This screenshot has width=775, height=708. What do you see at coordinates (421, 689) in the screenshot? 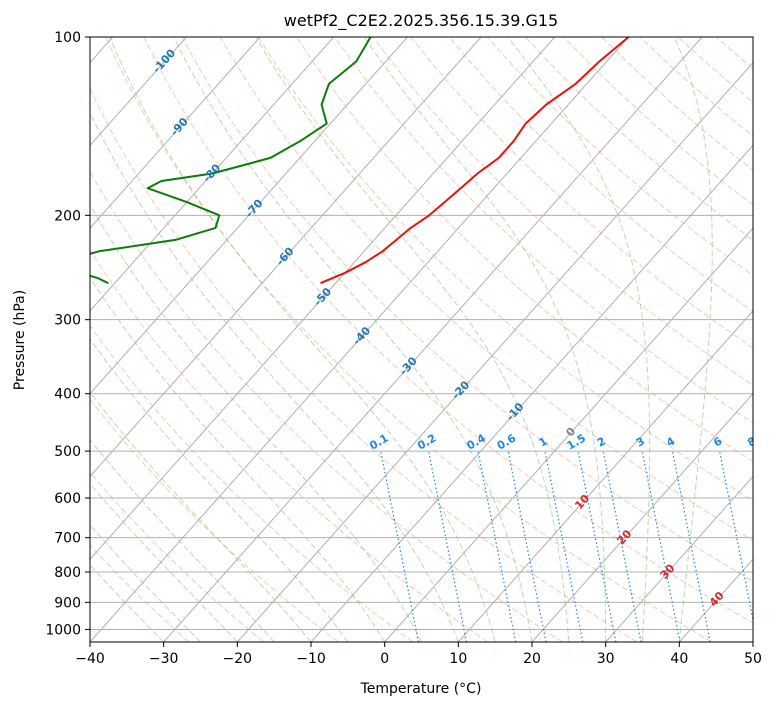
I see `x-axis-label: Temperature (°C)` at bounding box center [421, 689].